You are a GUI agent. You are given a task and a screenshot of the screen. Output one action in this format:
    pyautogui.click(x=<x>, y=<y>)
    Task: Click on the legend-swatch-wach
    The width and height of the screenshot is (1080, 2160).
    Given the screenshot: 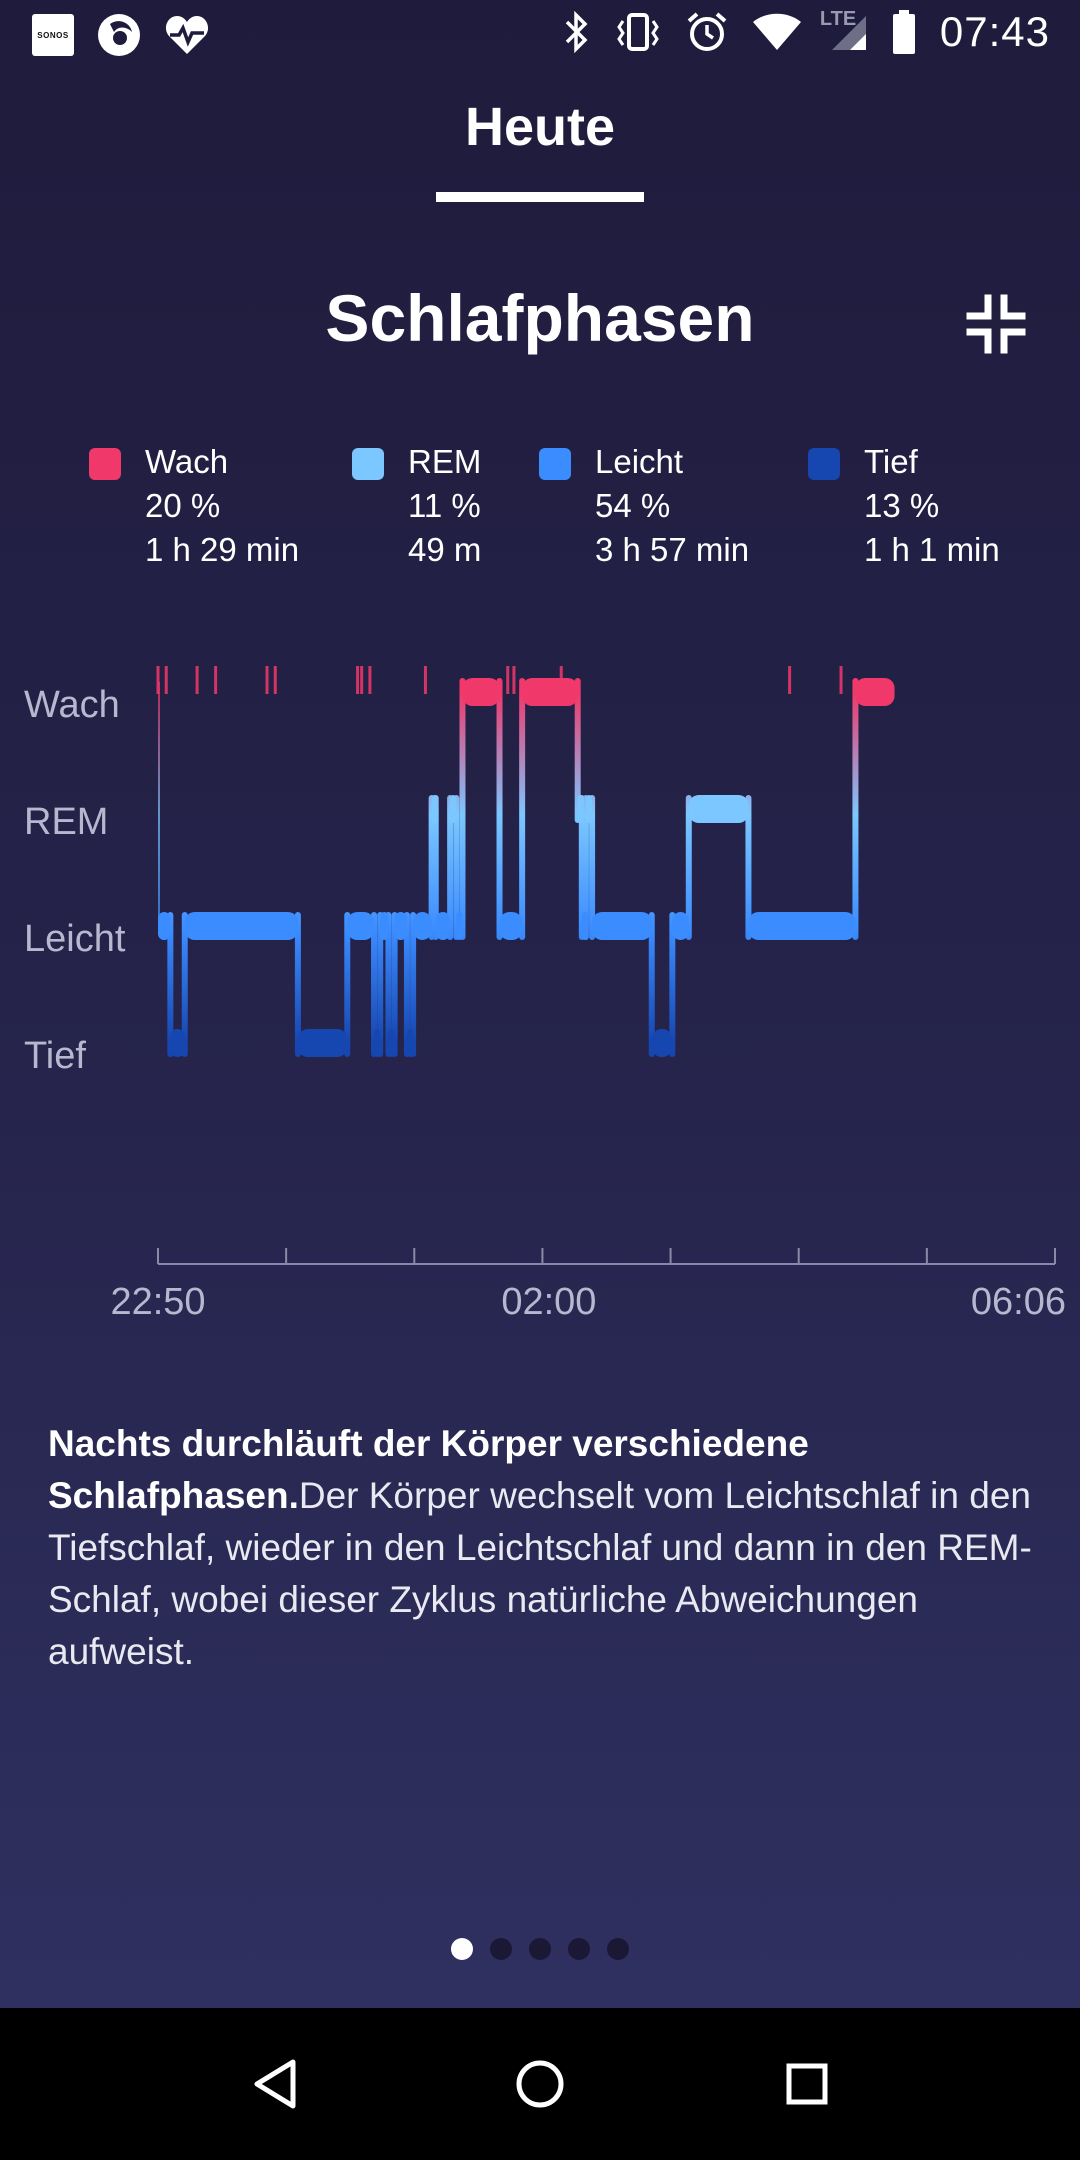 What is the action you would take?
    pyautogui.click(x=105, y=464)
    